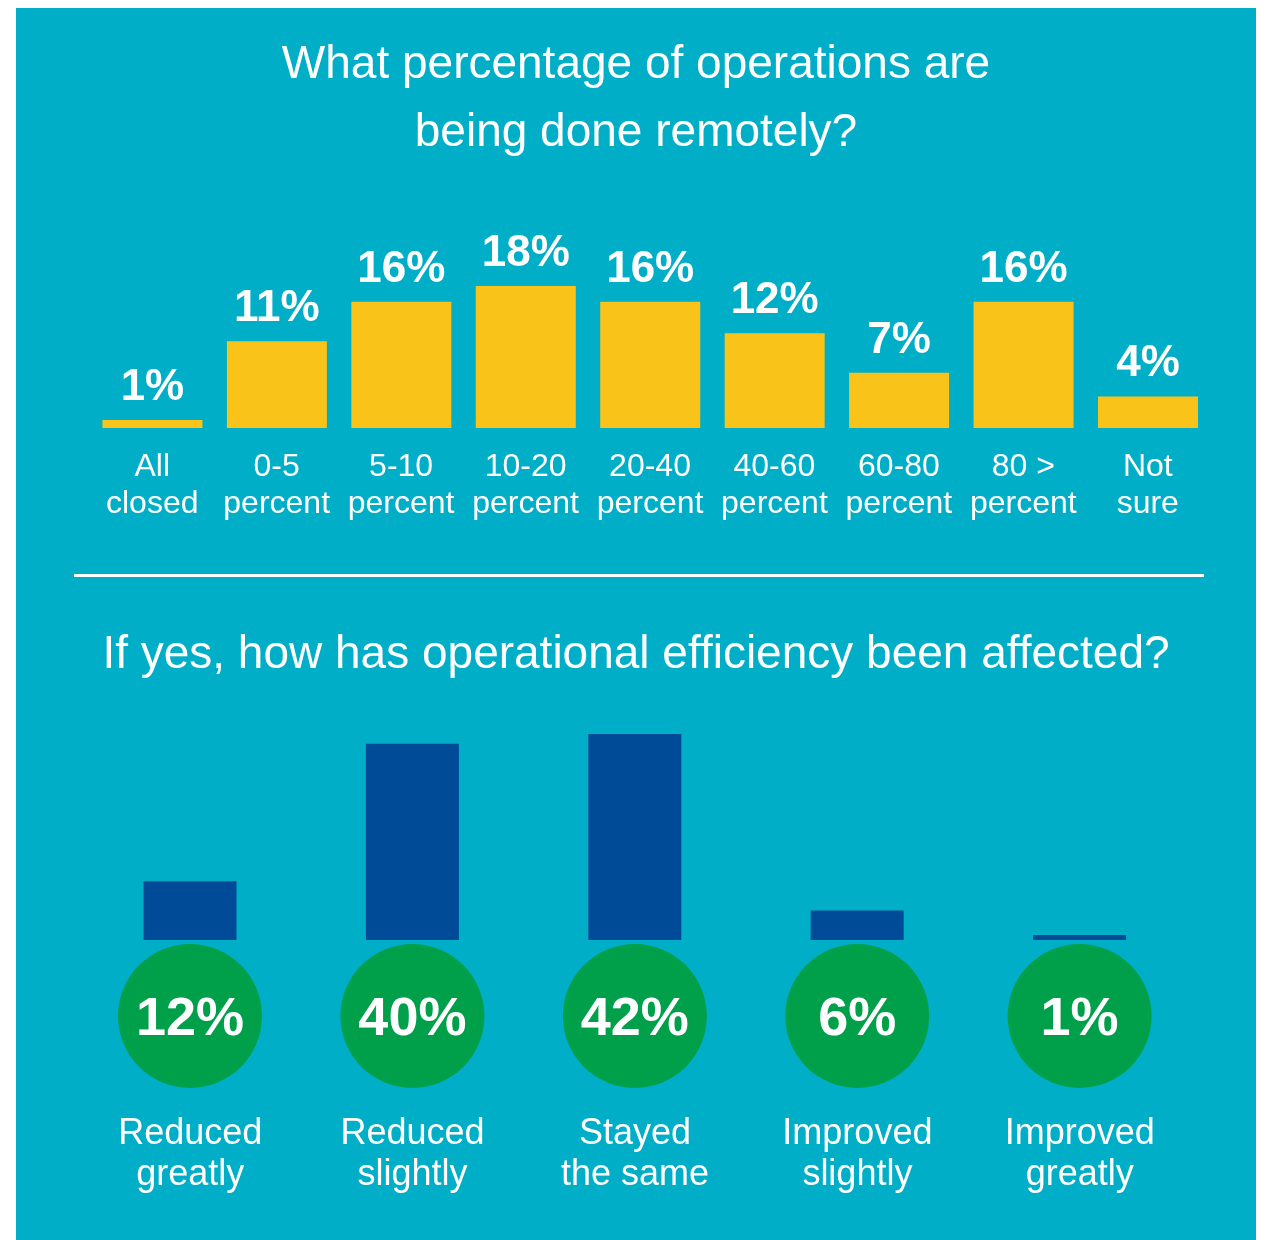 This screenshot has height=1240, width=1272. Describe the element at coordinates (401, 483) in the screenshot. I see `x-tick-label: 5-10 percent` at that location.